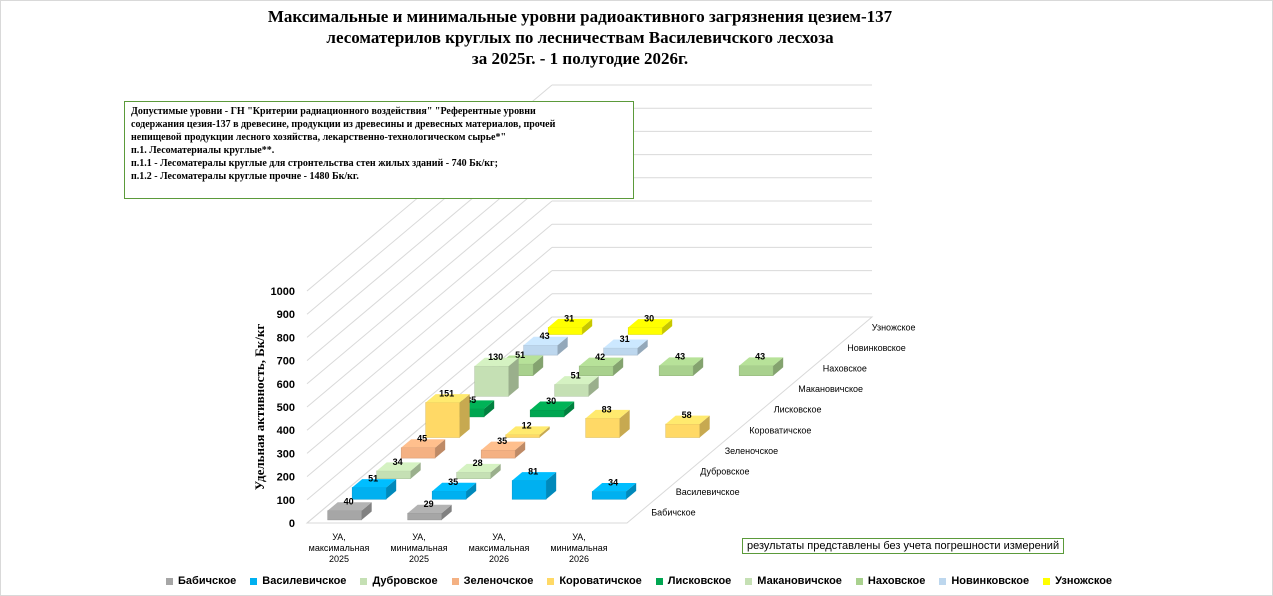 The height and width of the screenshot is (596, 1273). Describe the element at coordinates (594, 581) in the screenshot. I see `legend-item: Короватичское` at that location.